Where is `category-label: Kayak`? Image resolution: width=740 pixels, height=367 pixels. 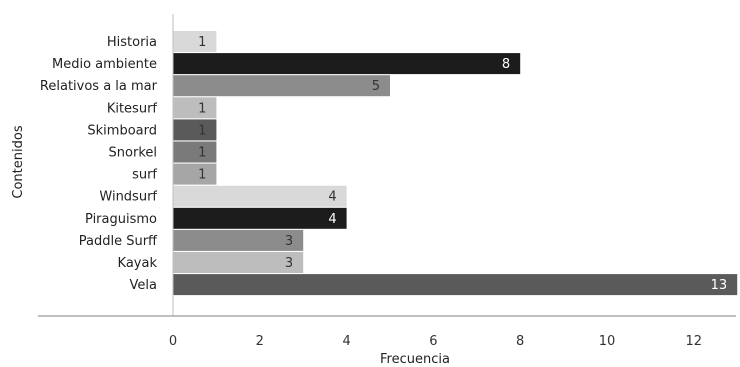
category-label: Kayak is located at coordinates (138, 263).